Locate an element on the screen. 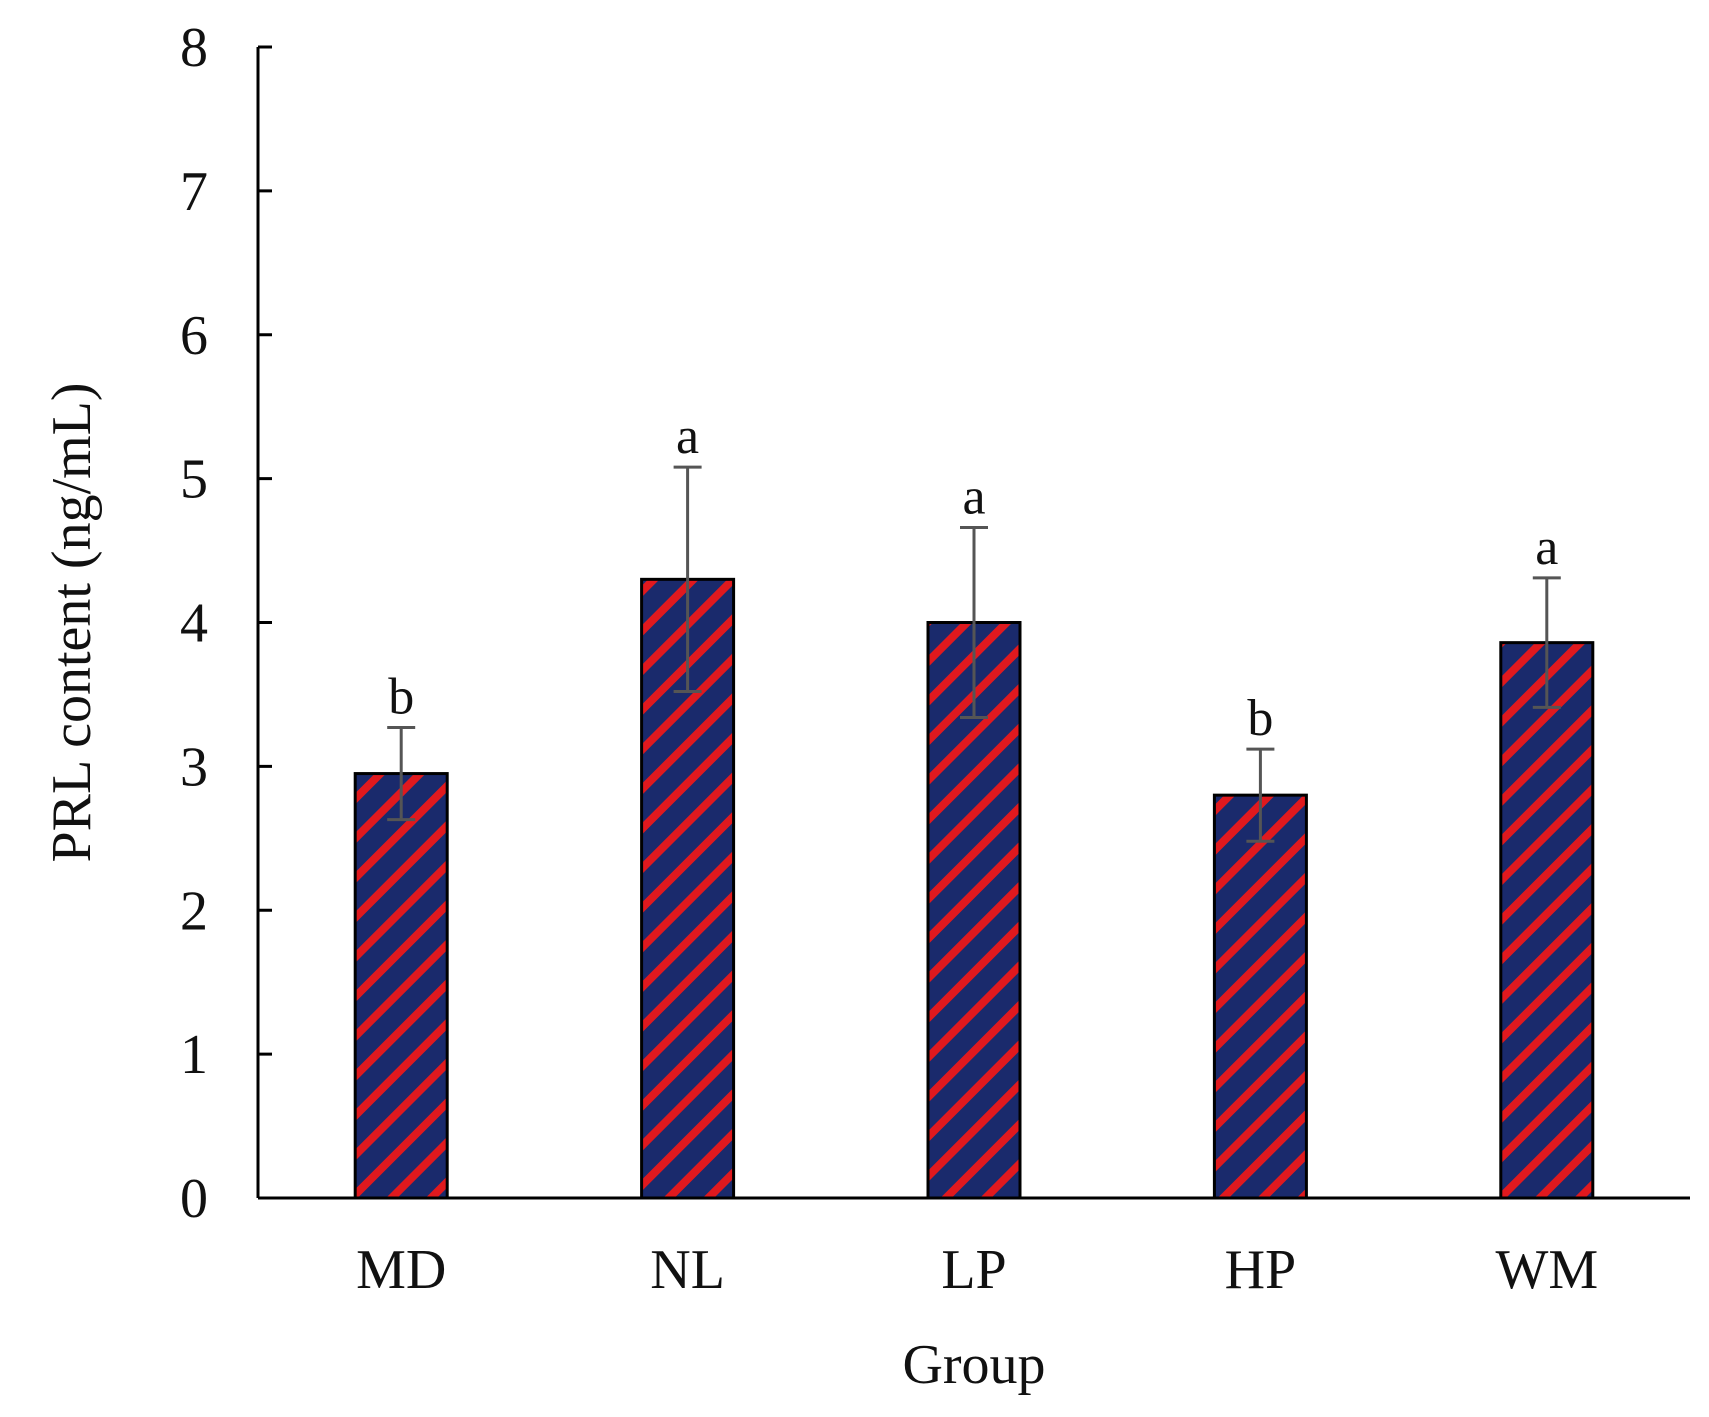 This screenshot has width=1709, height=1417. x-tick-label-nl: NL is located at coordinates (687, 1270).